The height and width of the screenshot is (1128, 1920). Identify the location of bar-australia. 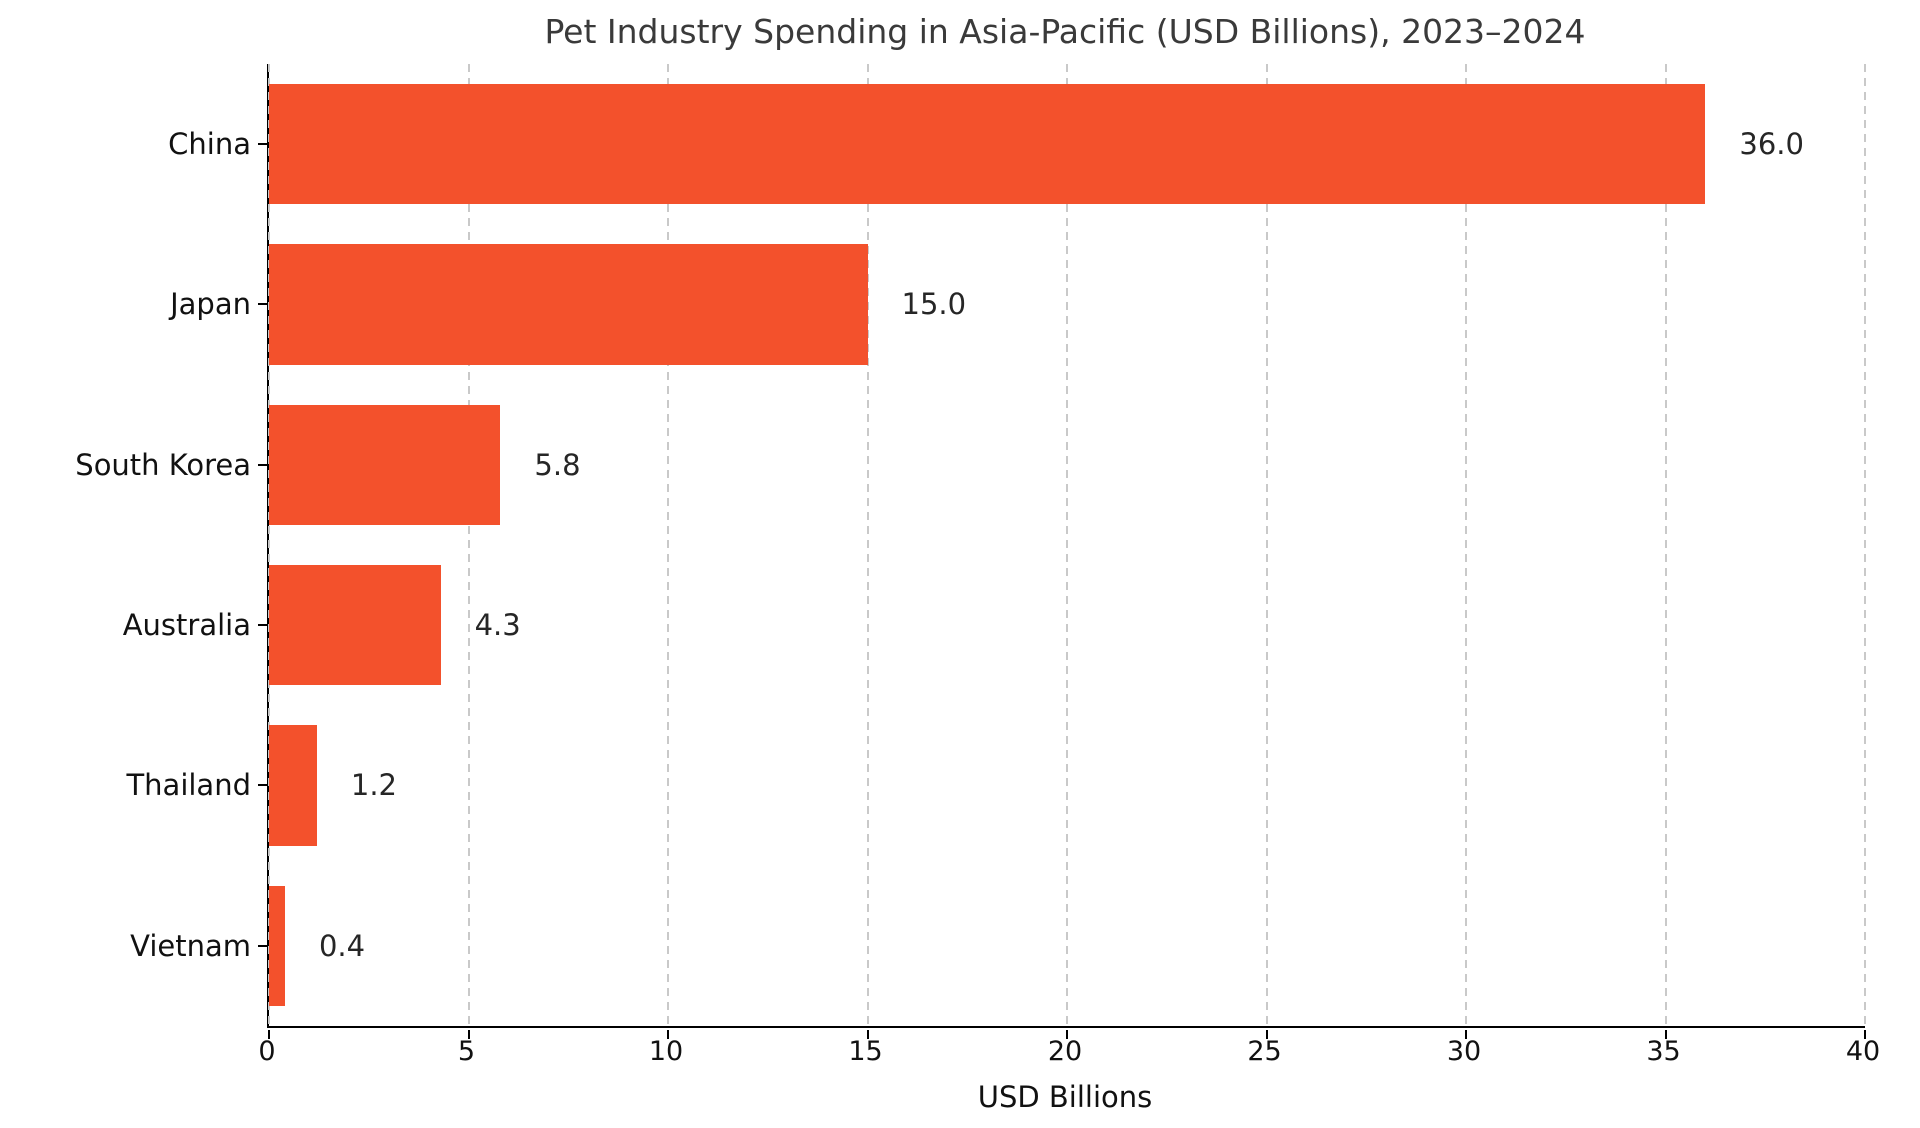
(355, 625).